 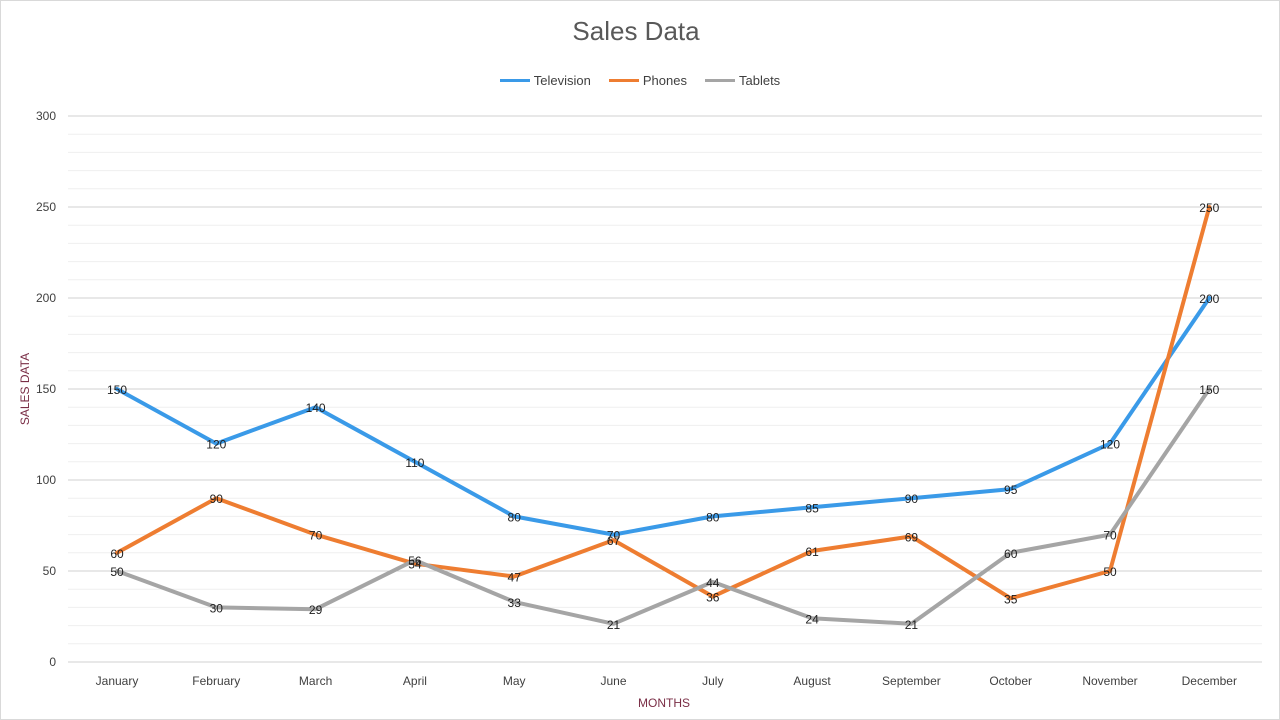 What do you see at coordinates (46, 116) in the screenshot?
I see `y-tick-label: 300` at bounding box center [46, 116].